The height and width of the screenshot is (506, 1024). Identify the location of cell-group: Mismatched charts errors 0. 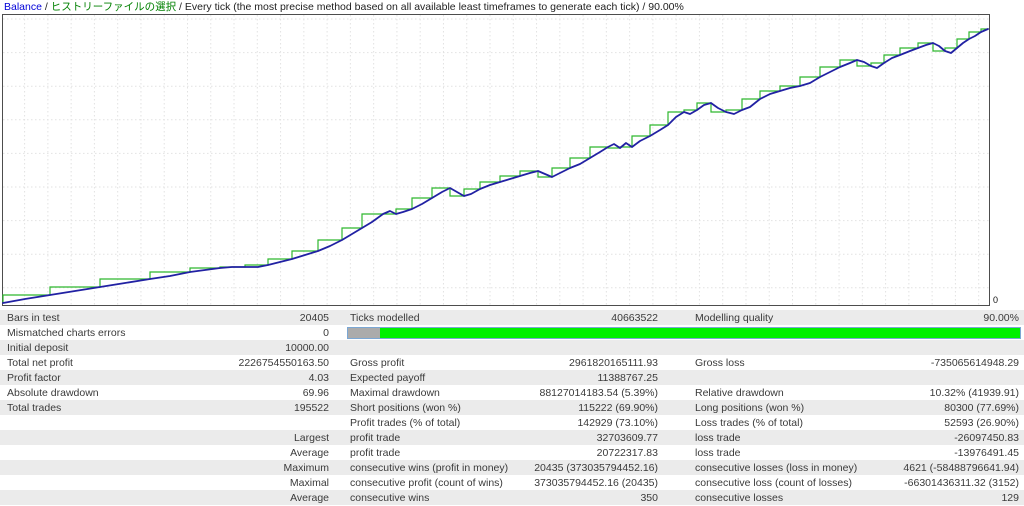
(168, 332).